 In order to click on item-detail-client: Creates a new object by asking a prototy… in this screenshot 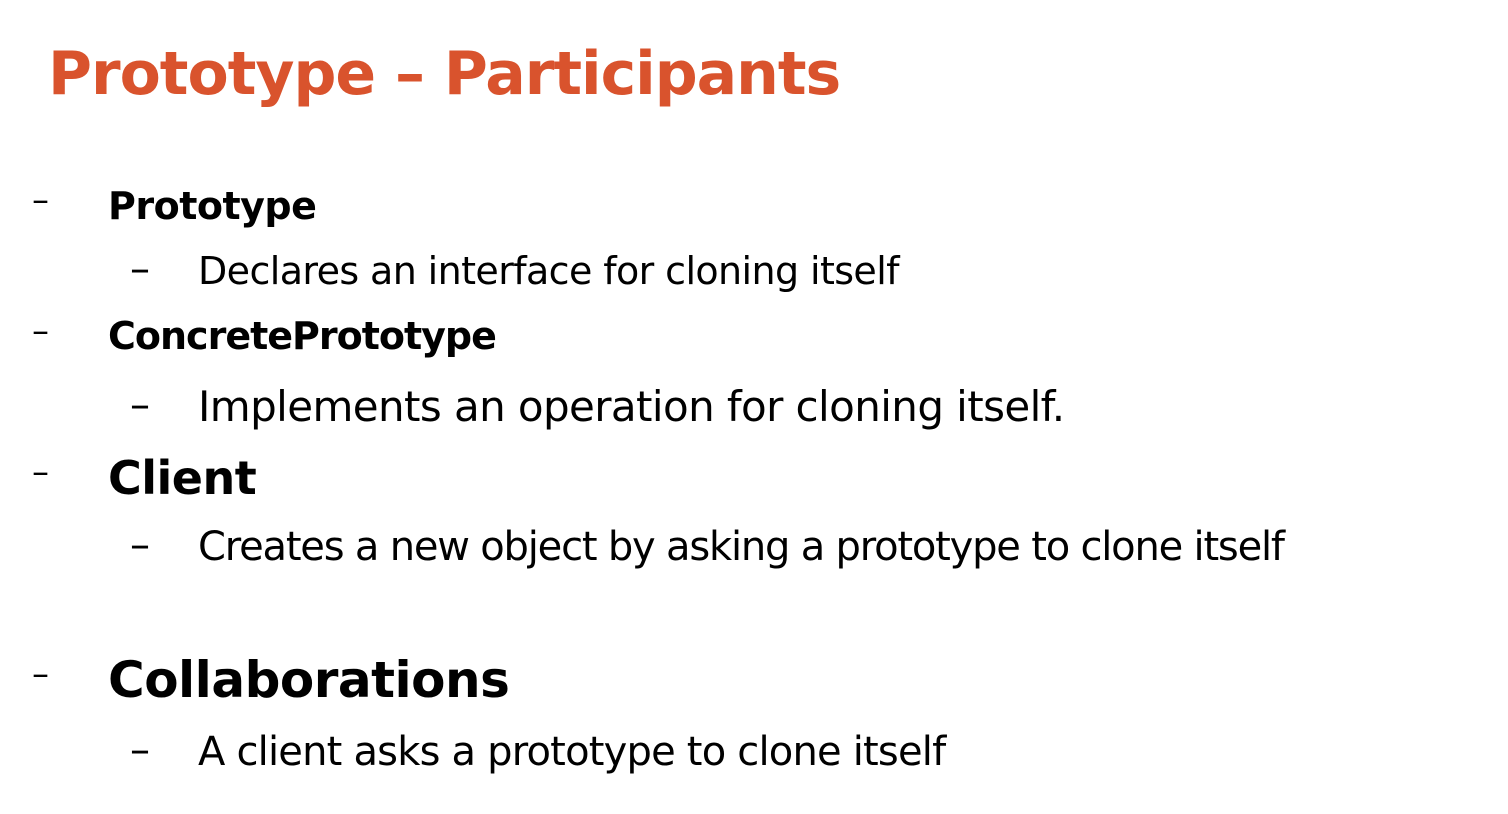, I will do `click(741, 547)`.